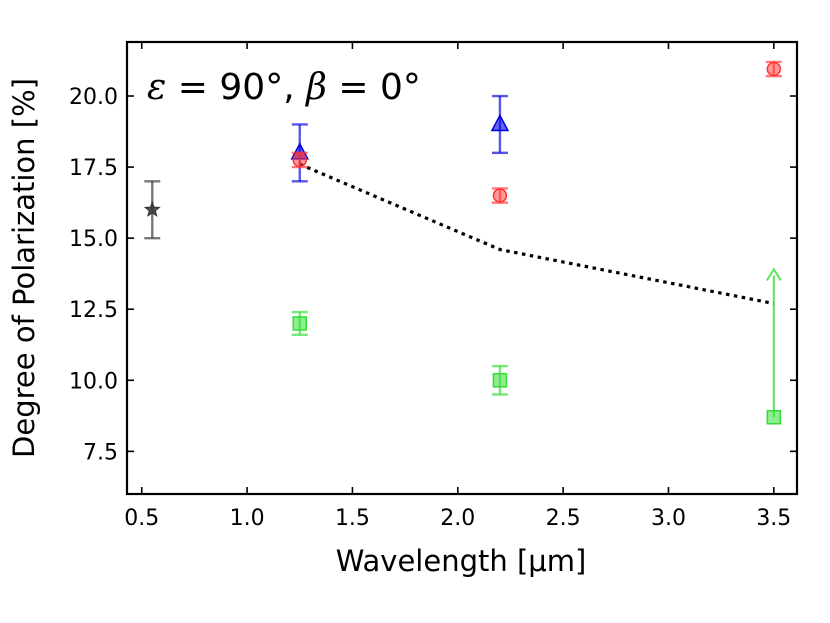 This screenshot has width=830, height=623. What do you see at coordinates (773, 274) in the screenshot?
I see `limit-arrow-head` at bounding box center [773, 274].